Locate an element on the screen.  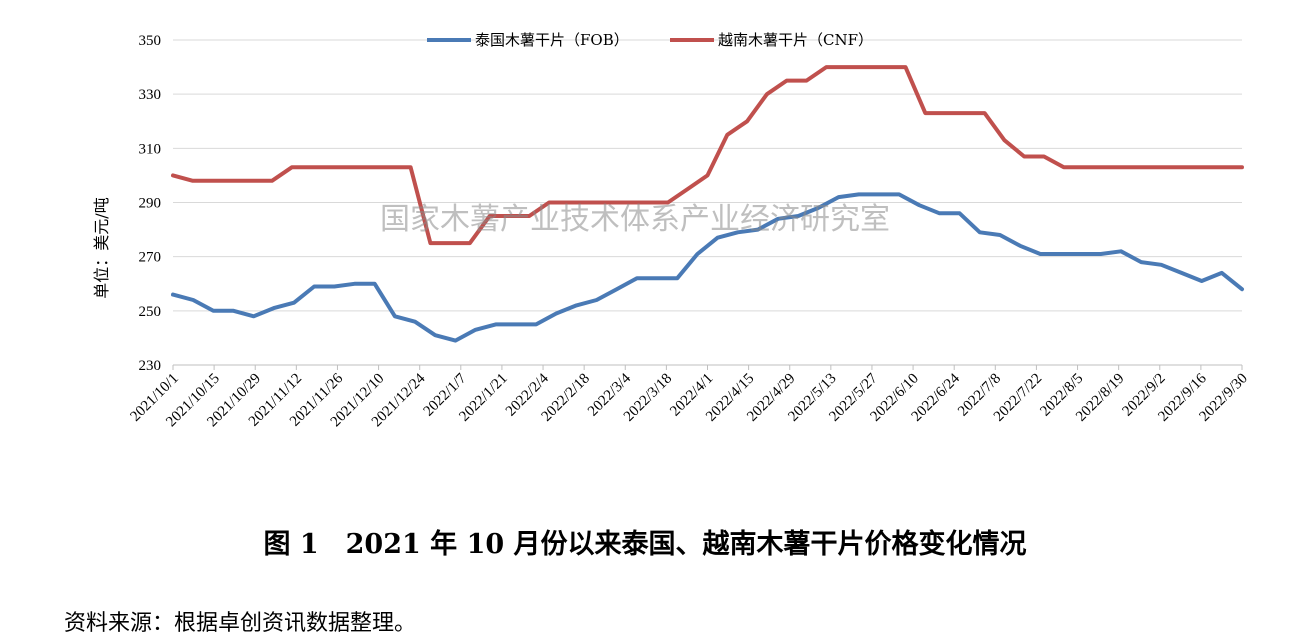
y-tick-label: 290 is located at coordinates (150, 204).